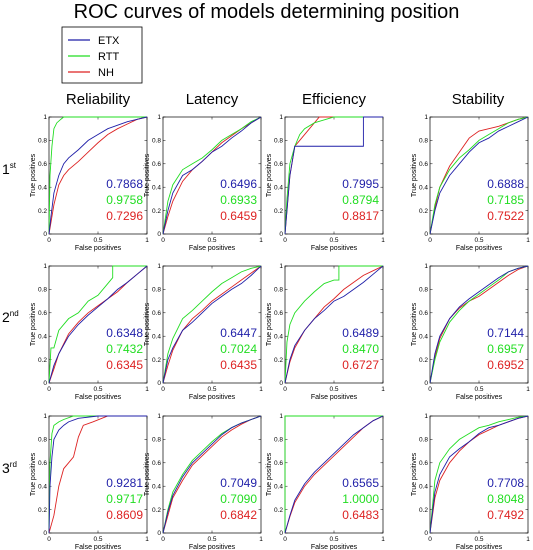  I want to click on panel-3rd-efficiency-ylabel: True positives, so click(269, 474).